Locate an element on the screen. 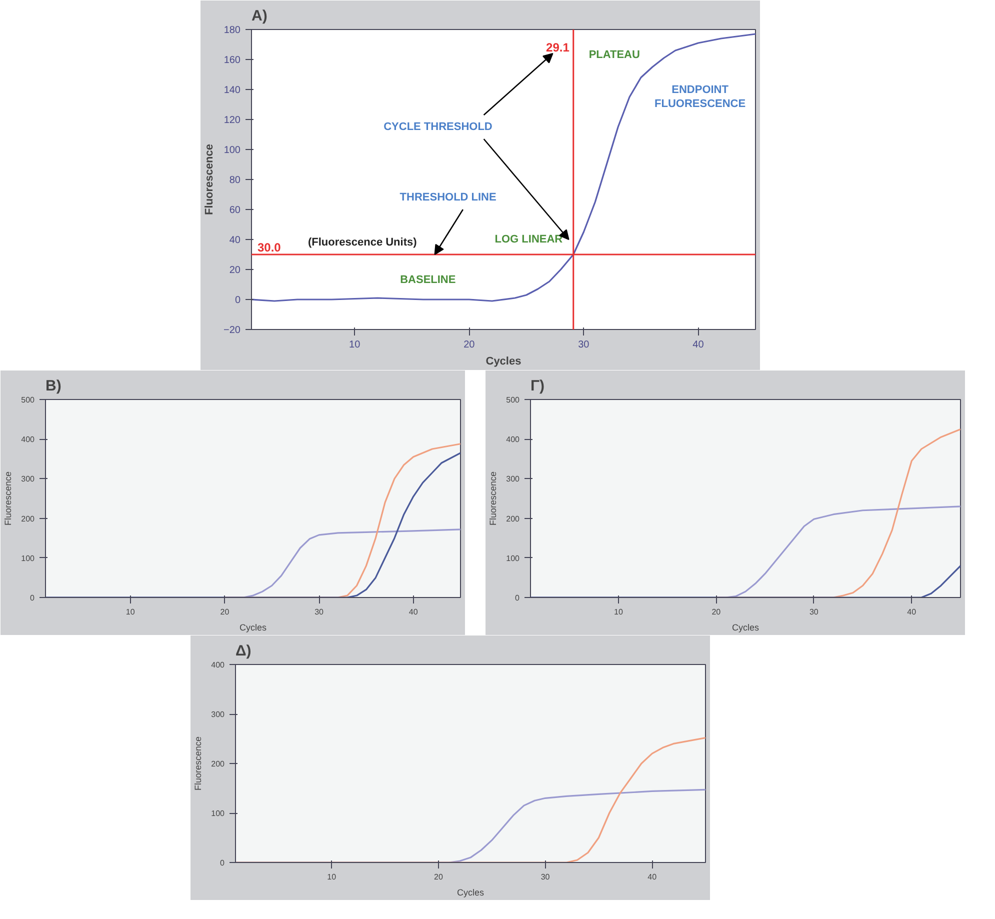 This screenshot has width=995, height=919. y-tick-label: 120 is located at coordinates (232, 120).